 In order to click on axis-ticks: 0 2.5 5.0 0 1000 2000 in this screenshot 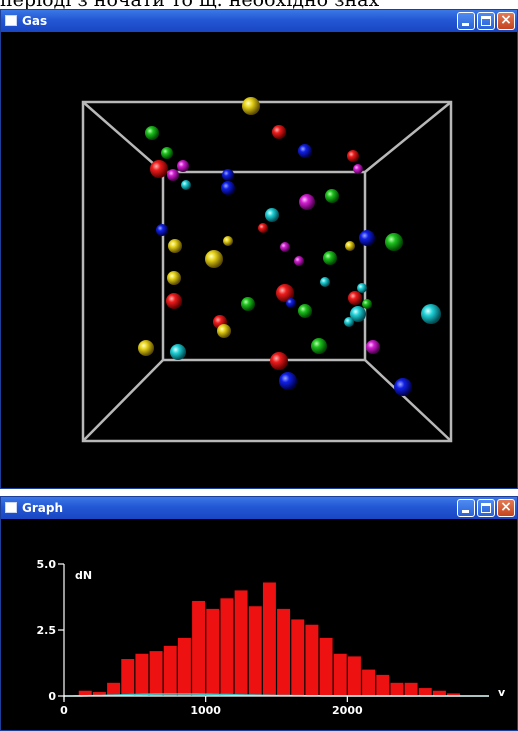, I will do `click(200, 637)`.